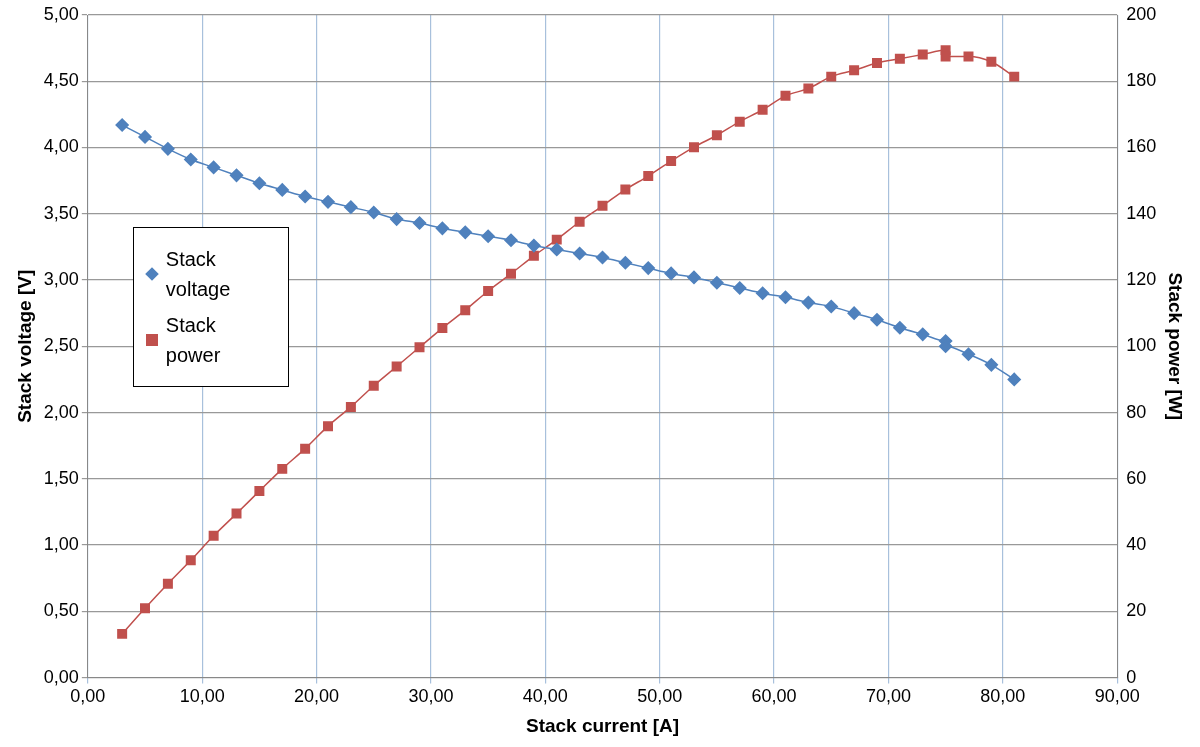  Describe the element at coordinates (61, 411) in the screenshot. I see `y-tick-label: 2,00` at that location.